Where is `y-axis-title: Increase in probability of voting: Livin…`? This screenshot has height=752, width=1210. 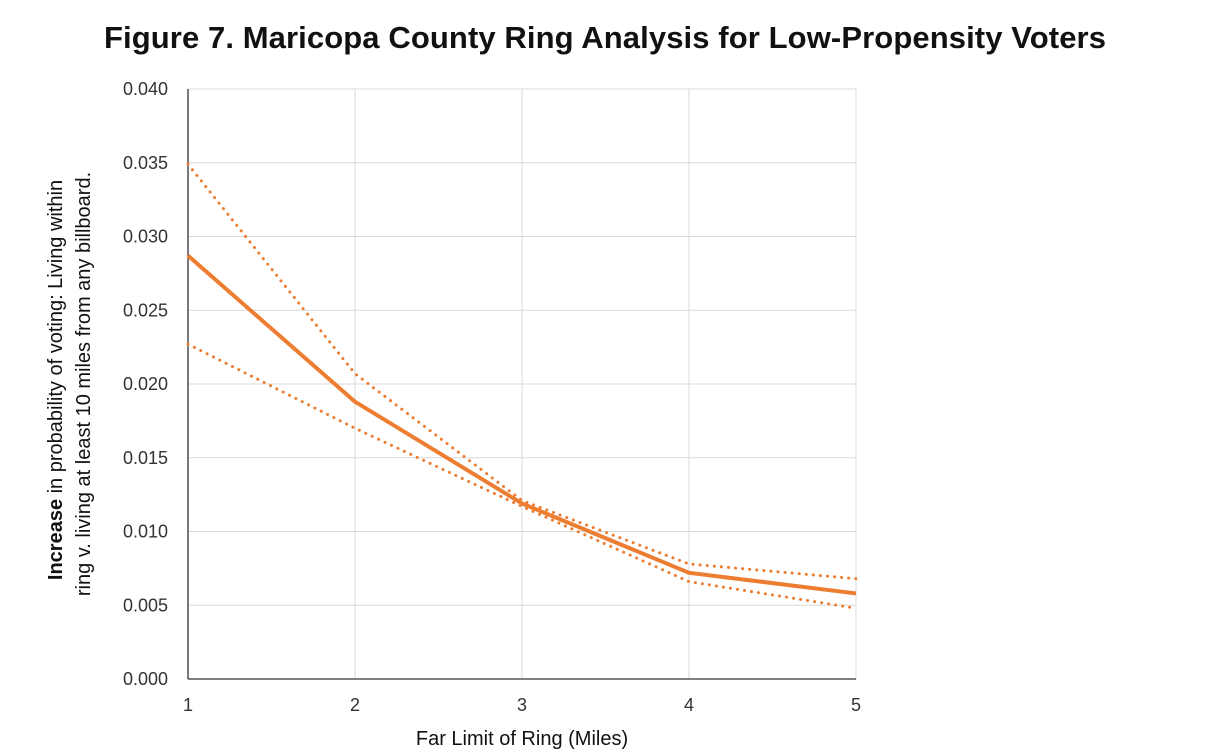 y-axis-title: Increase in probability of voting: Livin… is located at coordinates (70, 384).